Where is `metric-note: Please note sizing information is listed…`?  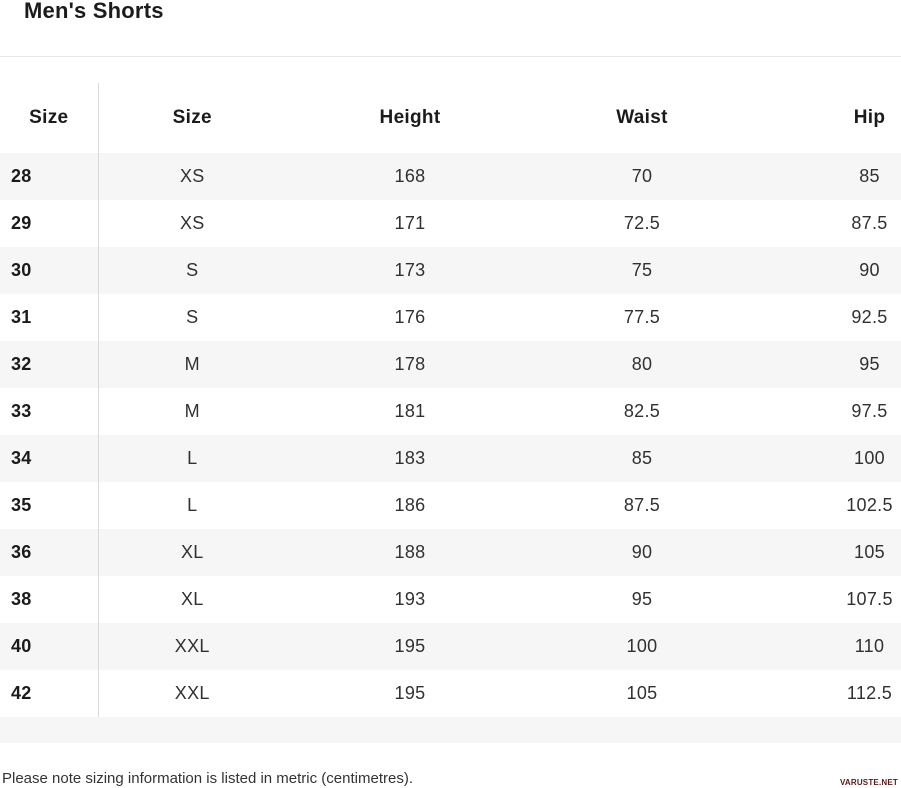
metric-note: Please note sizing information is listed… is located at coordinates (207, 778).